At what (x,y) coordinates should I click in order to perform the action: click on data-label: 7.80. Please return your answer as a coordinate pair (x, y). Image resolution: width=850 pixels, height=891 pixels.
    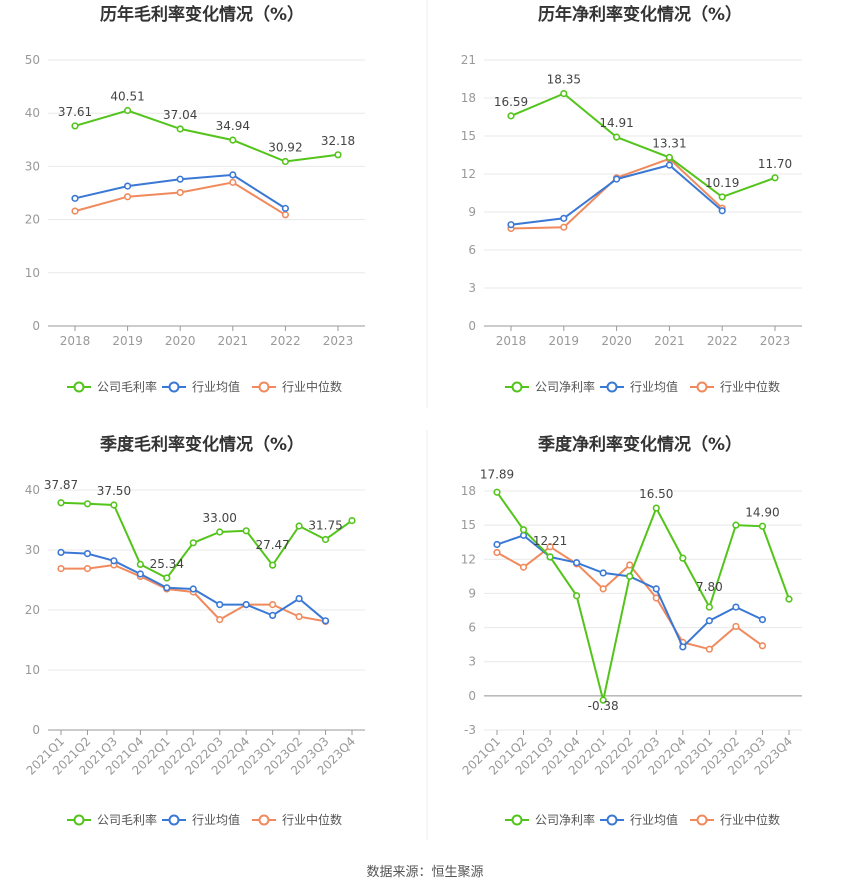
    Looking at the image, I should click on (709, 587).